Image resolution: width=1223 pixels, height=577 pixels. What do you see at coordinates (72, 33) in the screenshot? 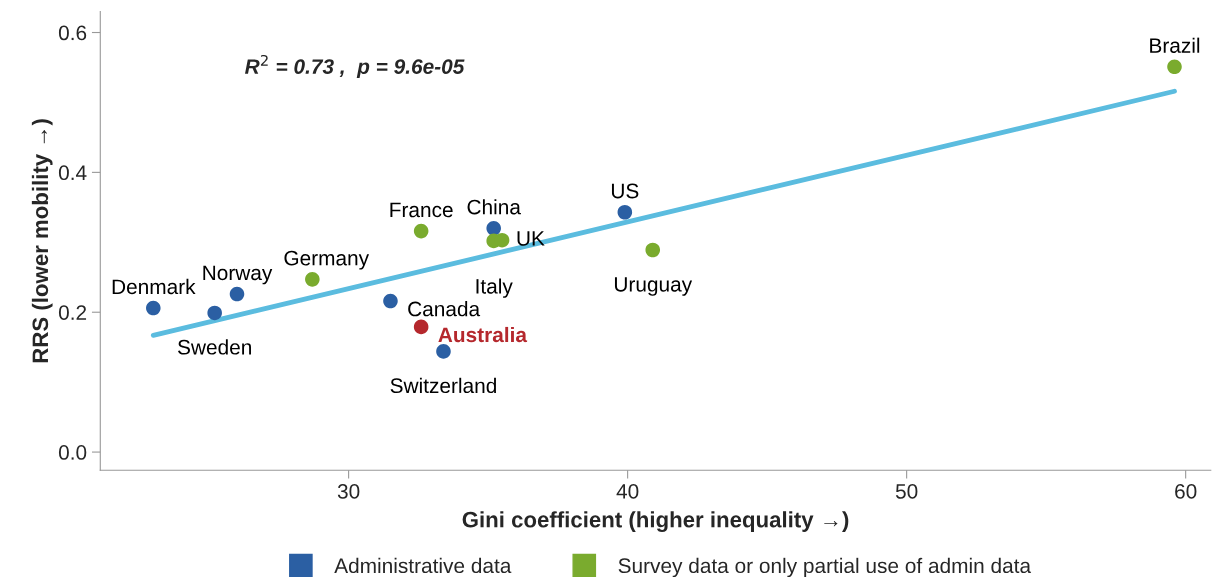
I see `y-tick-label: 0.6` at bounding box center [72, 33].